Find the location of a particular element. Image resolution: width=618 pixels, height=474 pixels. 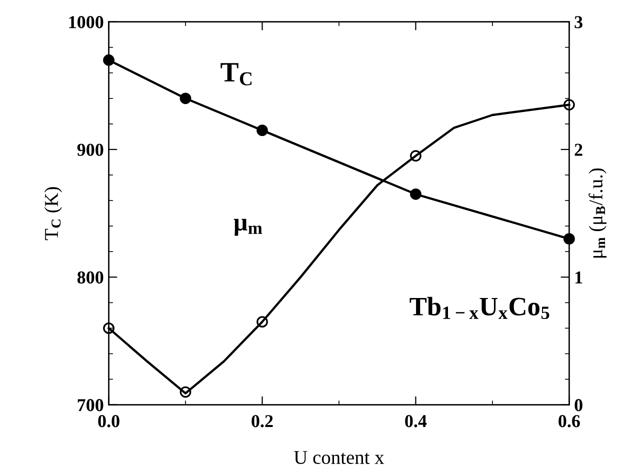

y-tick-label: 1000 is located at coordinates (86, 22).